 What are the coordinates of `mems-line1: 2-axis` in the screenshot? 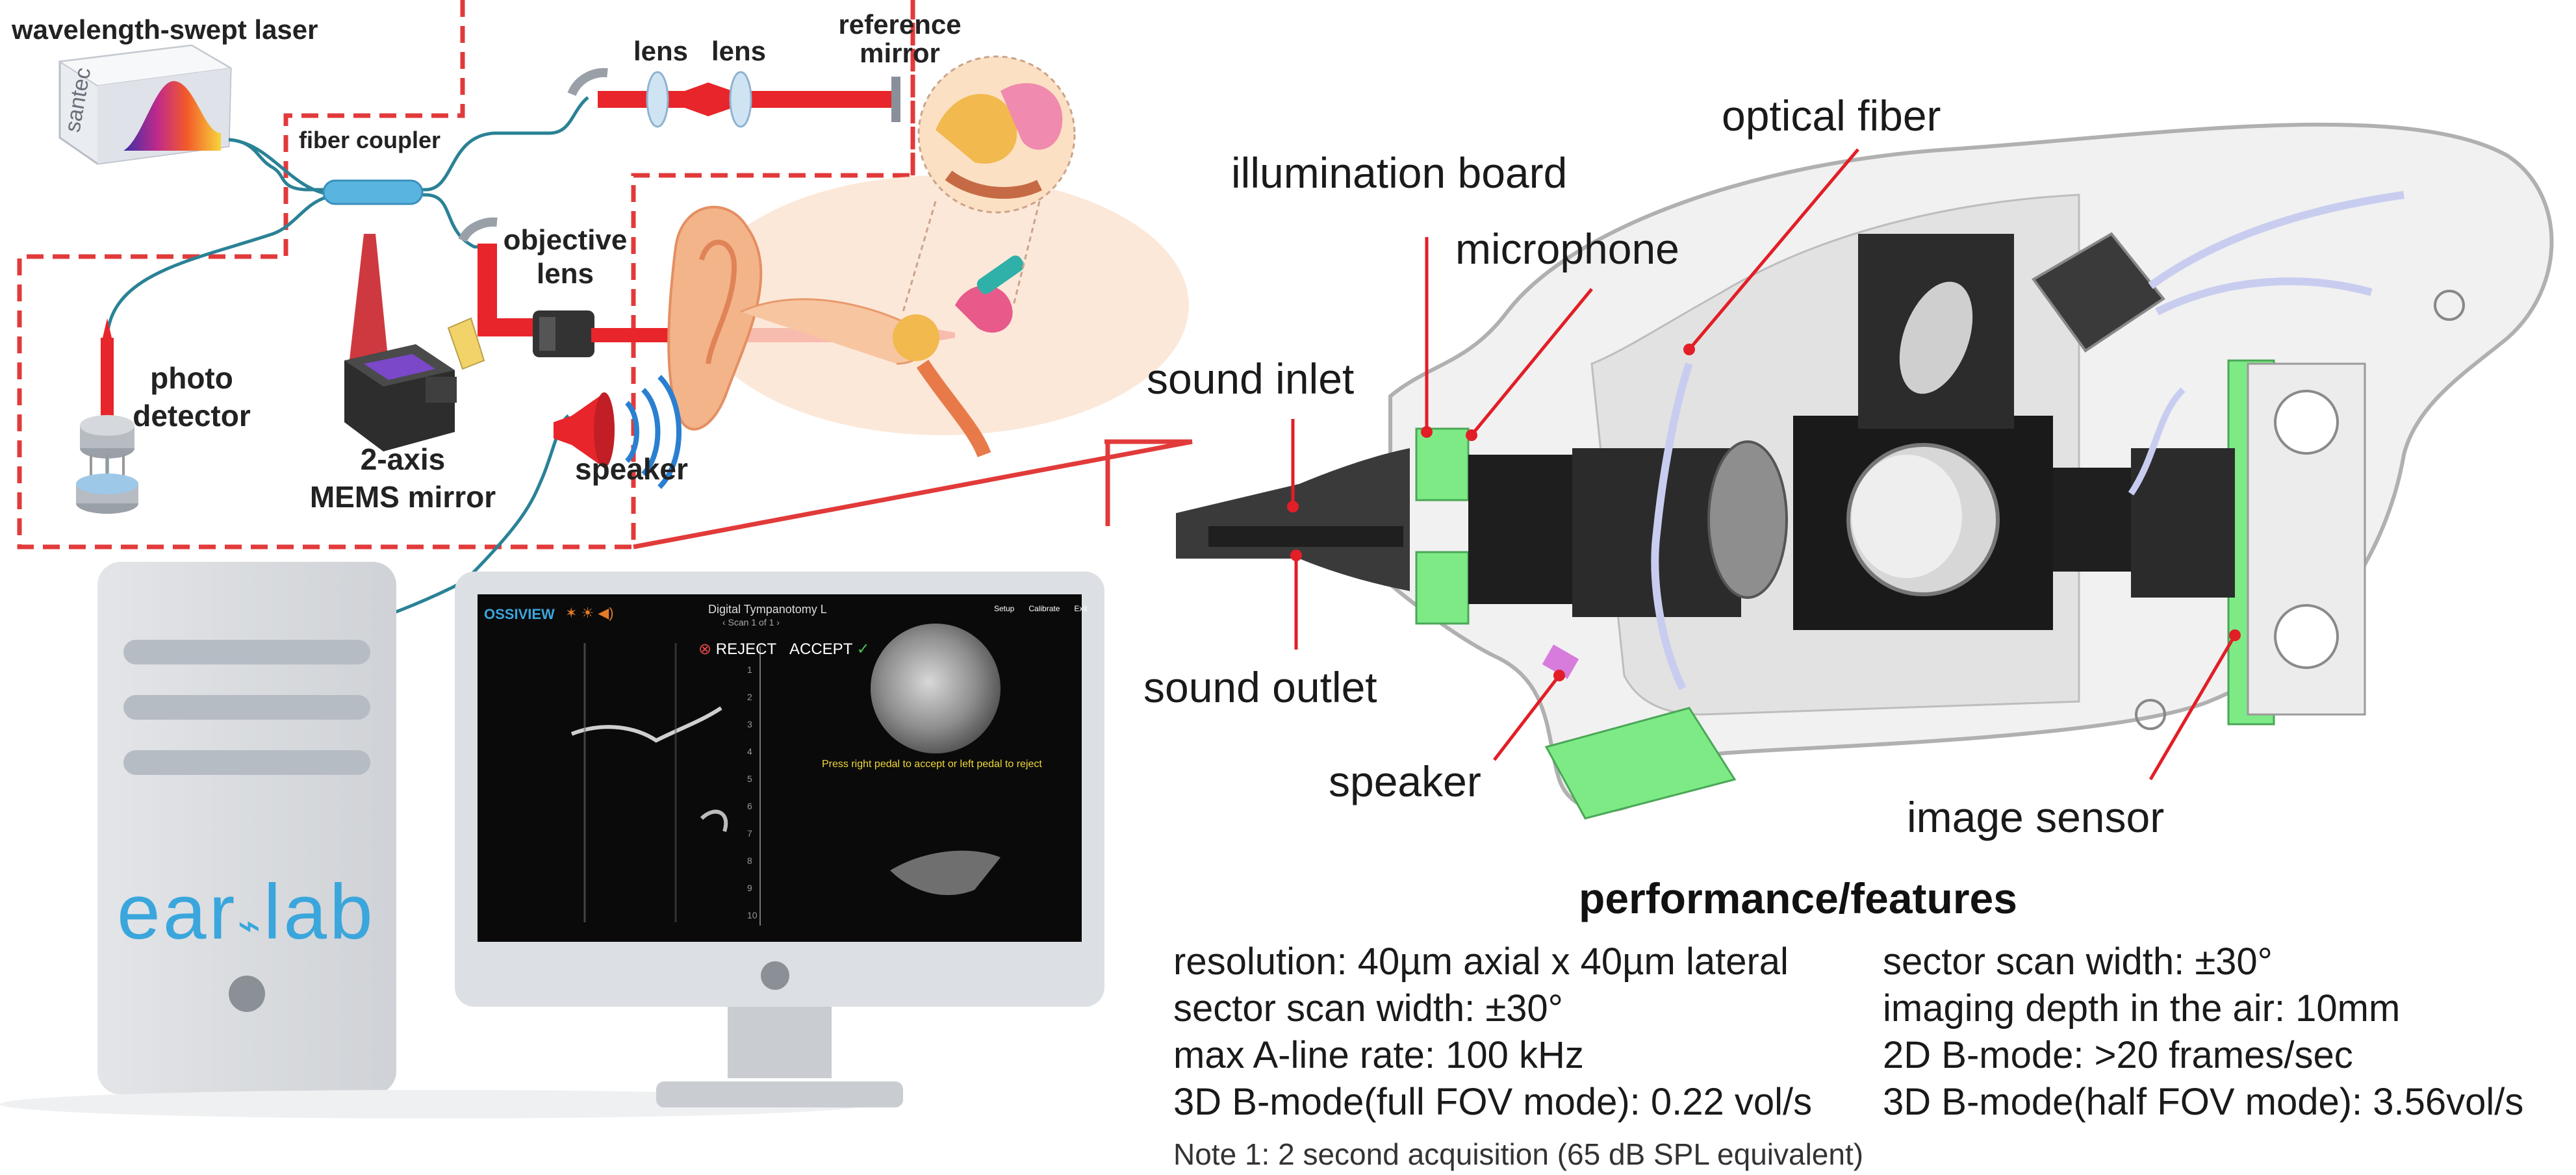 It's located at (403, 459).